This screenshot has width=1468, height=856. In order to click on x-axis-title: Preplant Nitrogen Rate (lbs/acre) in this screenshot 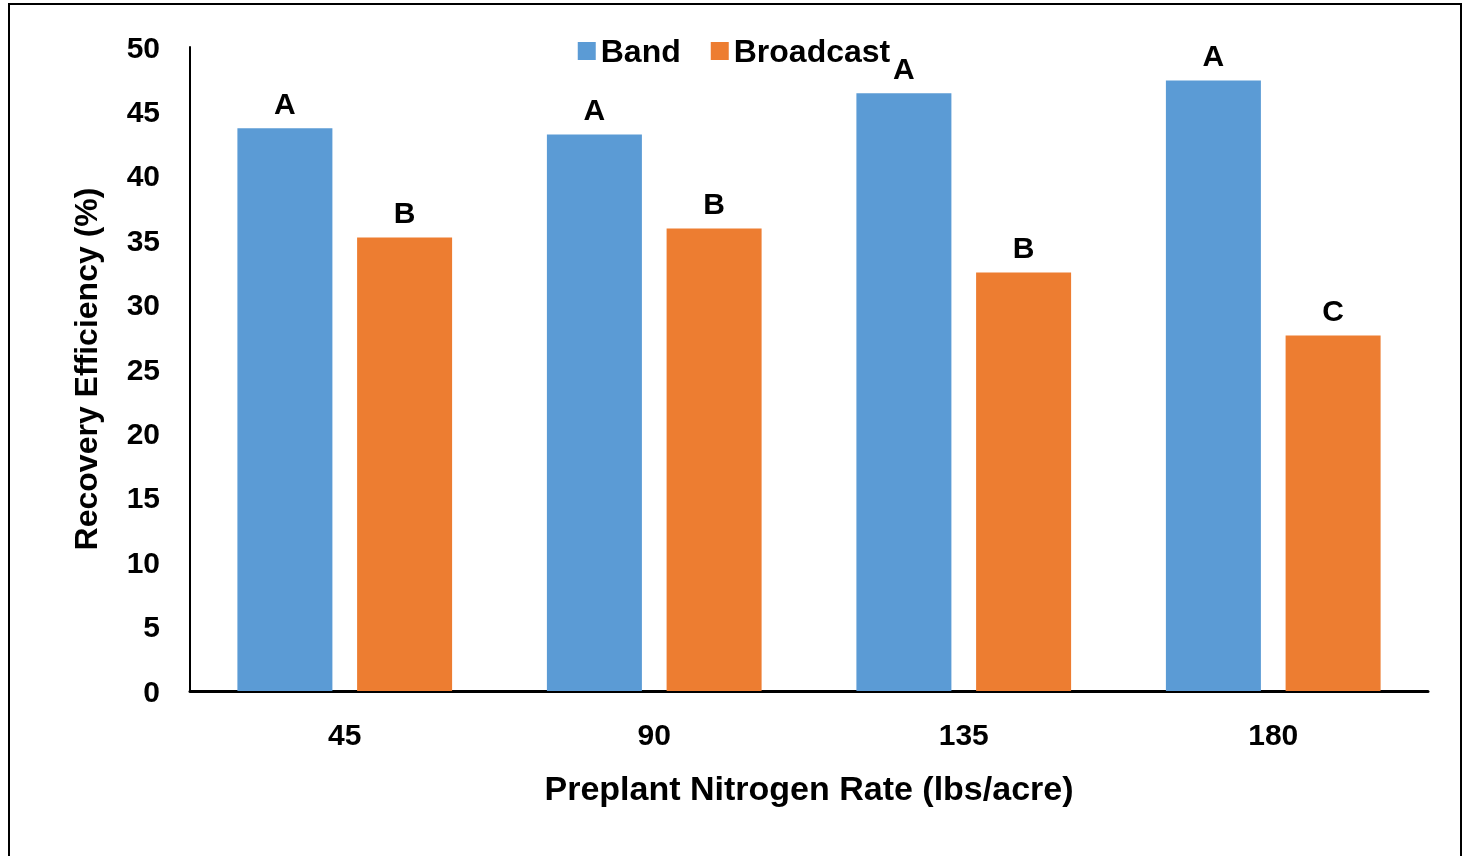, I will do `click(809, 788)`.